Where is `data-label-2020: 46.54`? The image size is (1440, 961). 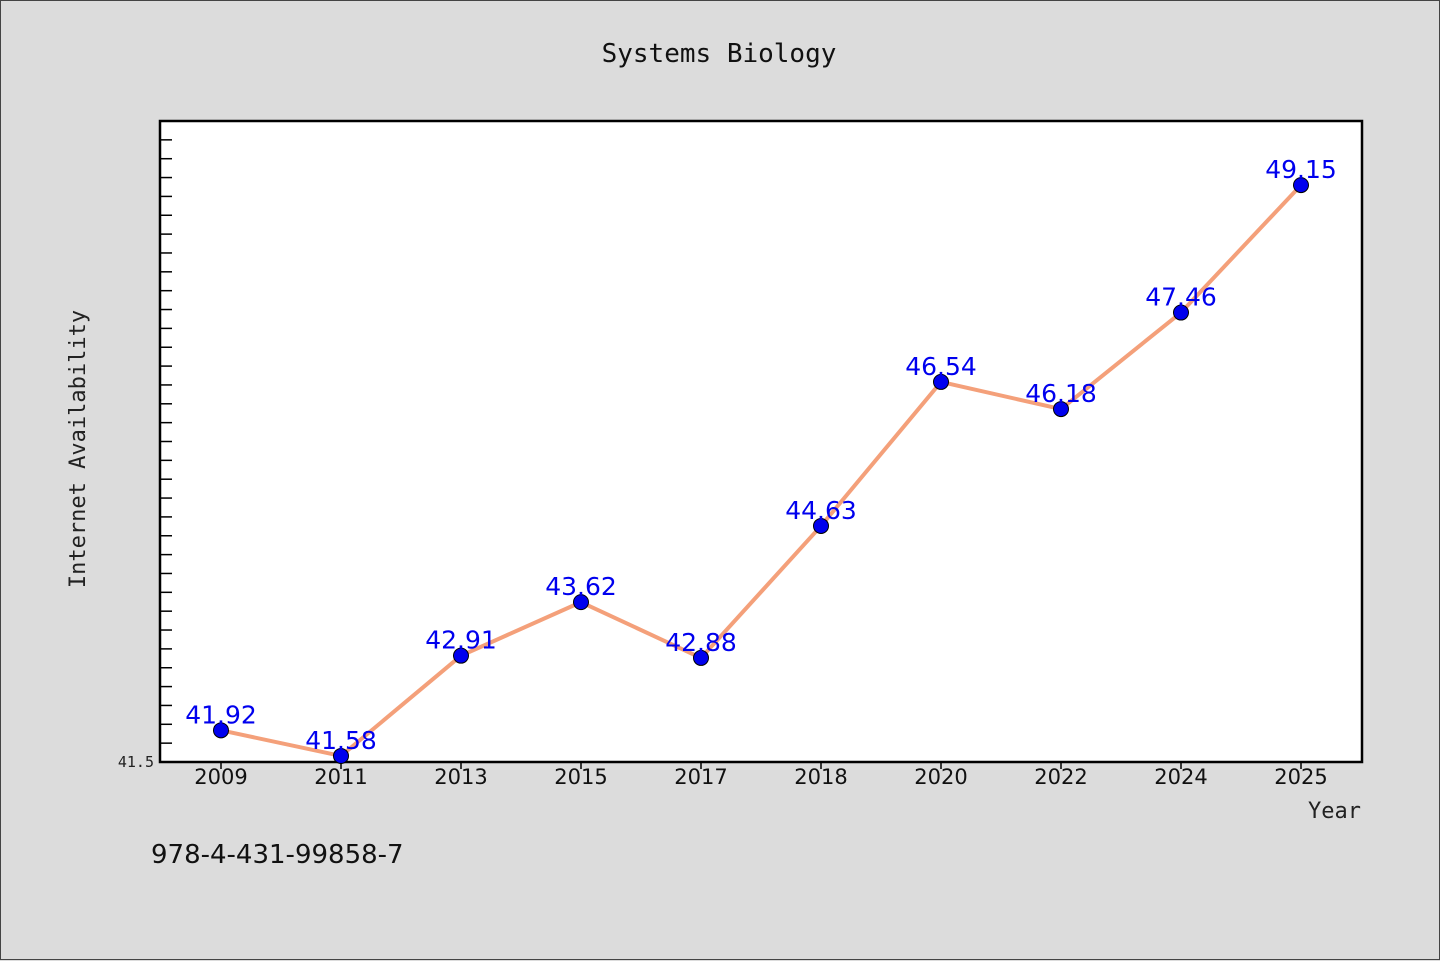 data-label-2020: 46.54 is located at coordinates (941, 366).